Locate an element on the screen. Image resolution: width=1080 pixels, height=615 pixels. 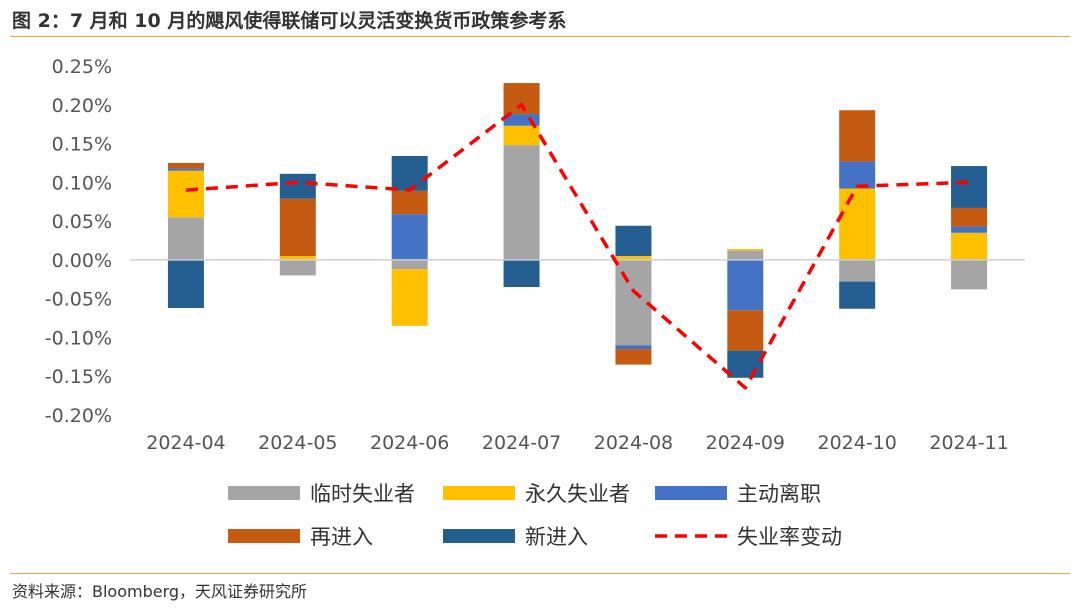
x-tick-label: 2024-11 is located at coordinates (968, 443).